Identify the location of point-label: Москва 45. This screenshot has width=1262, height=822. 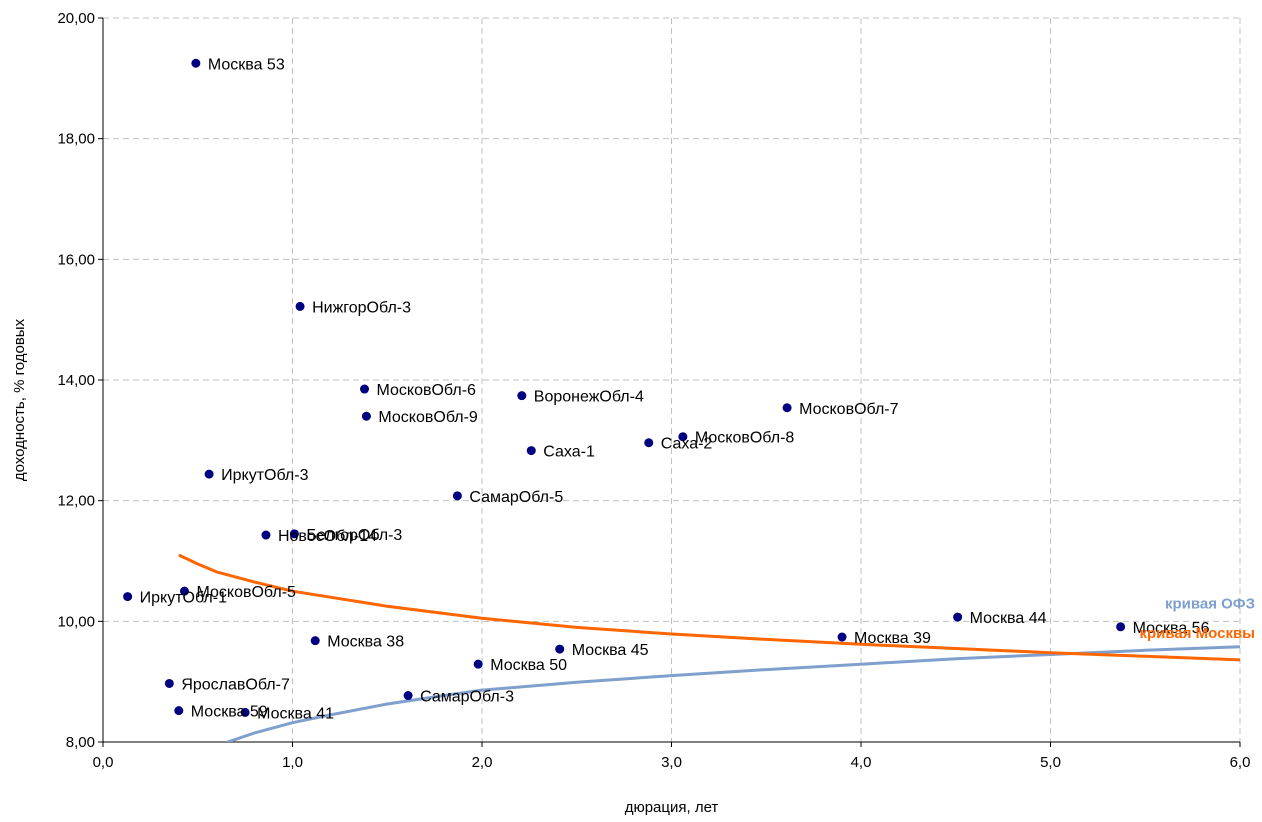
(610, 650).